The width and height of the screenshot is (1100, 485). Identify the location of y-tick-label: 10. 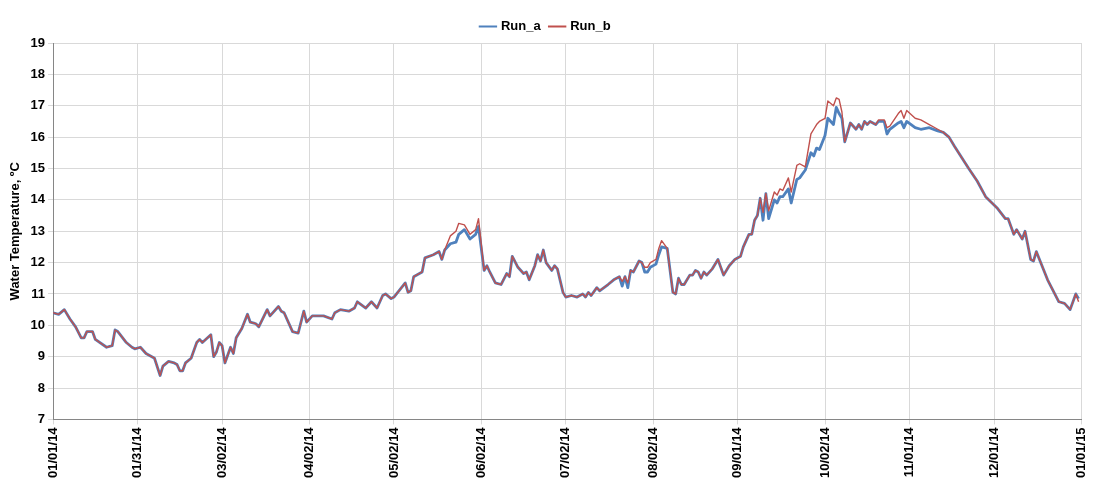
(38, 324).